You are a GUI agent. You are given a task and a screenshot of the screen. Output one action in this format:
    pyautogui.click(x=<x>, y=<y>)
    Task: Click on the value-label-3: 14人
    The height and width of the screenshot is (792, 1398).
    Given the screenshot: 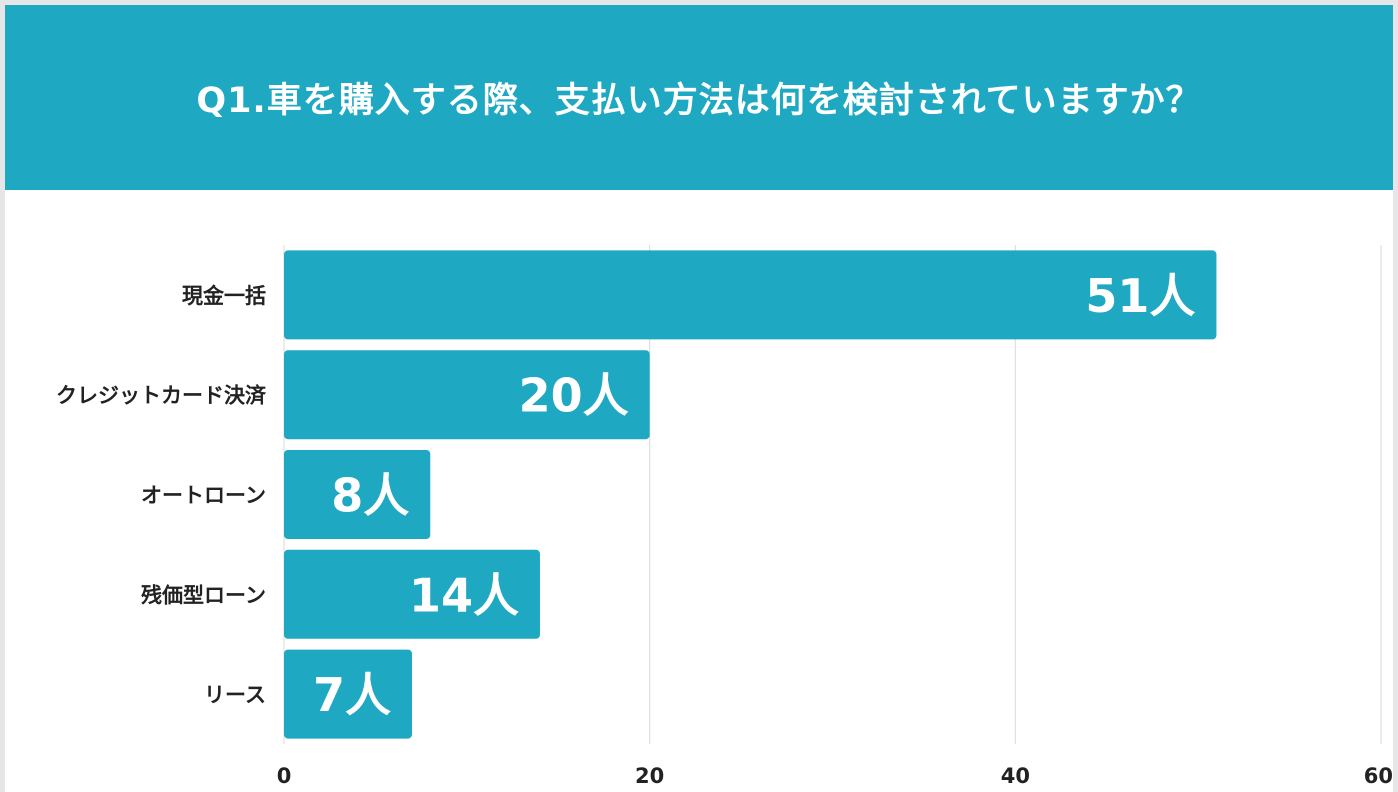 What is the action you would take?
    pyautogui.click(x=464, y=595)
    